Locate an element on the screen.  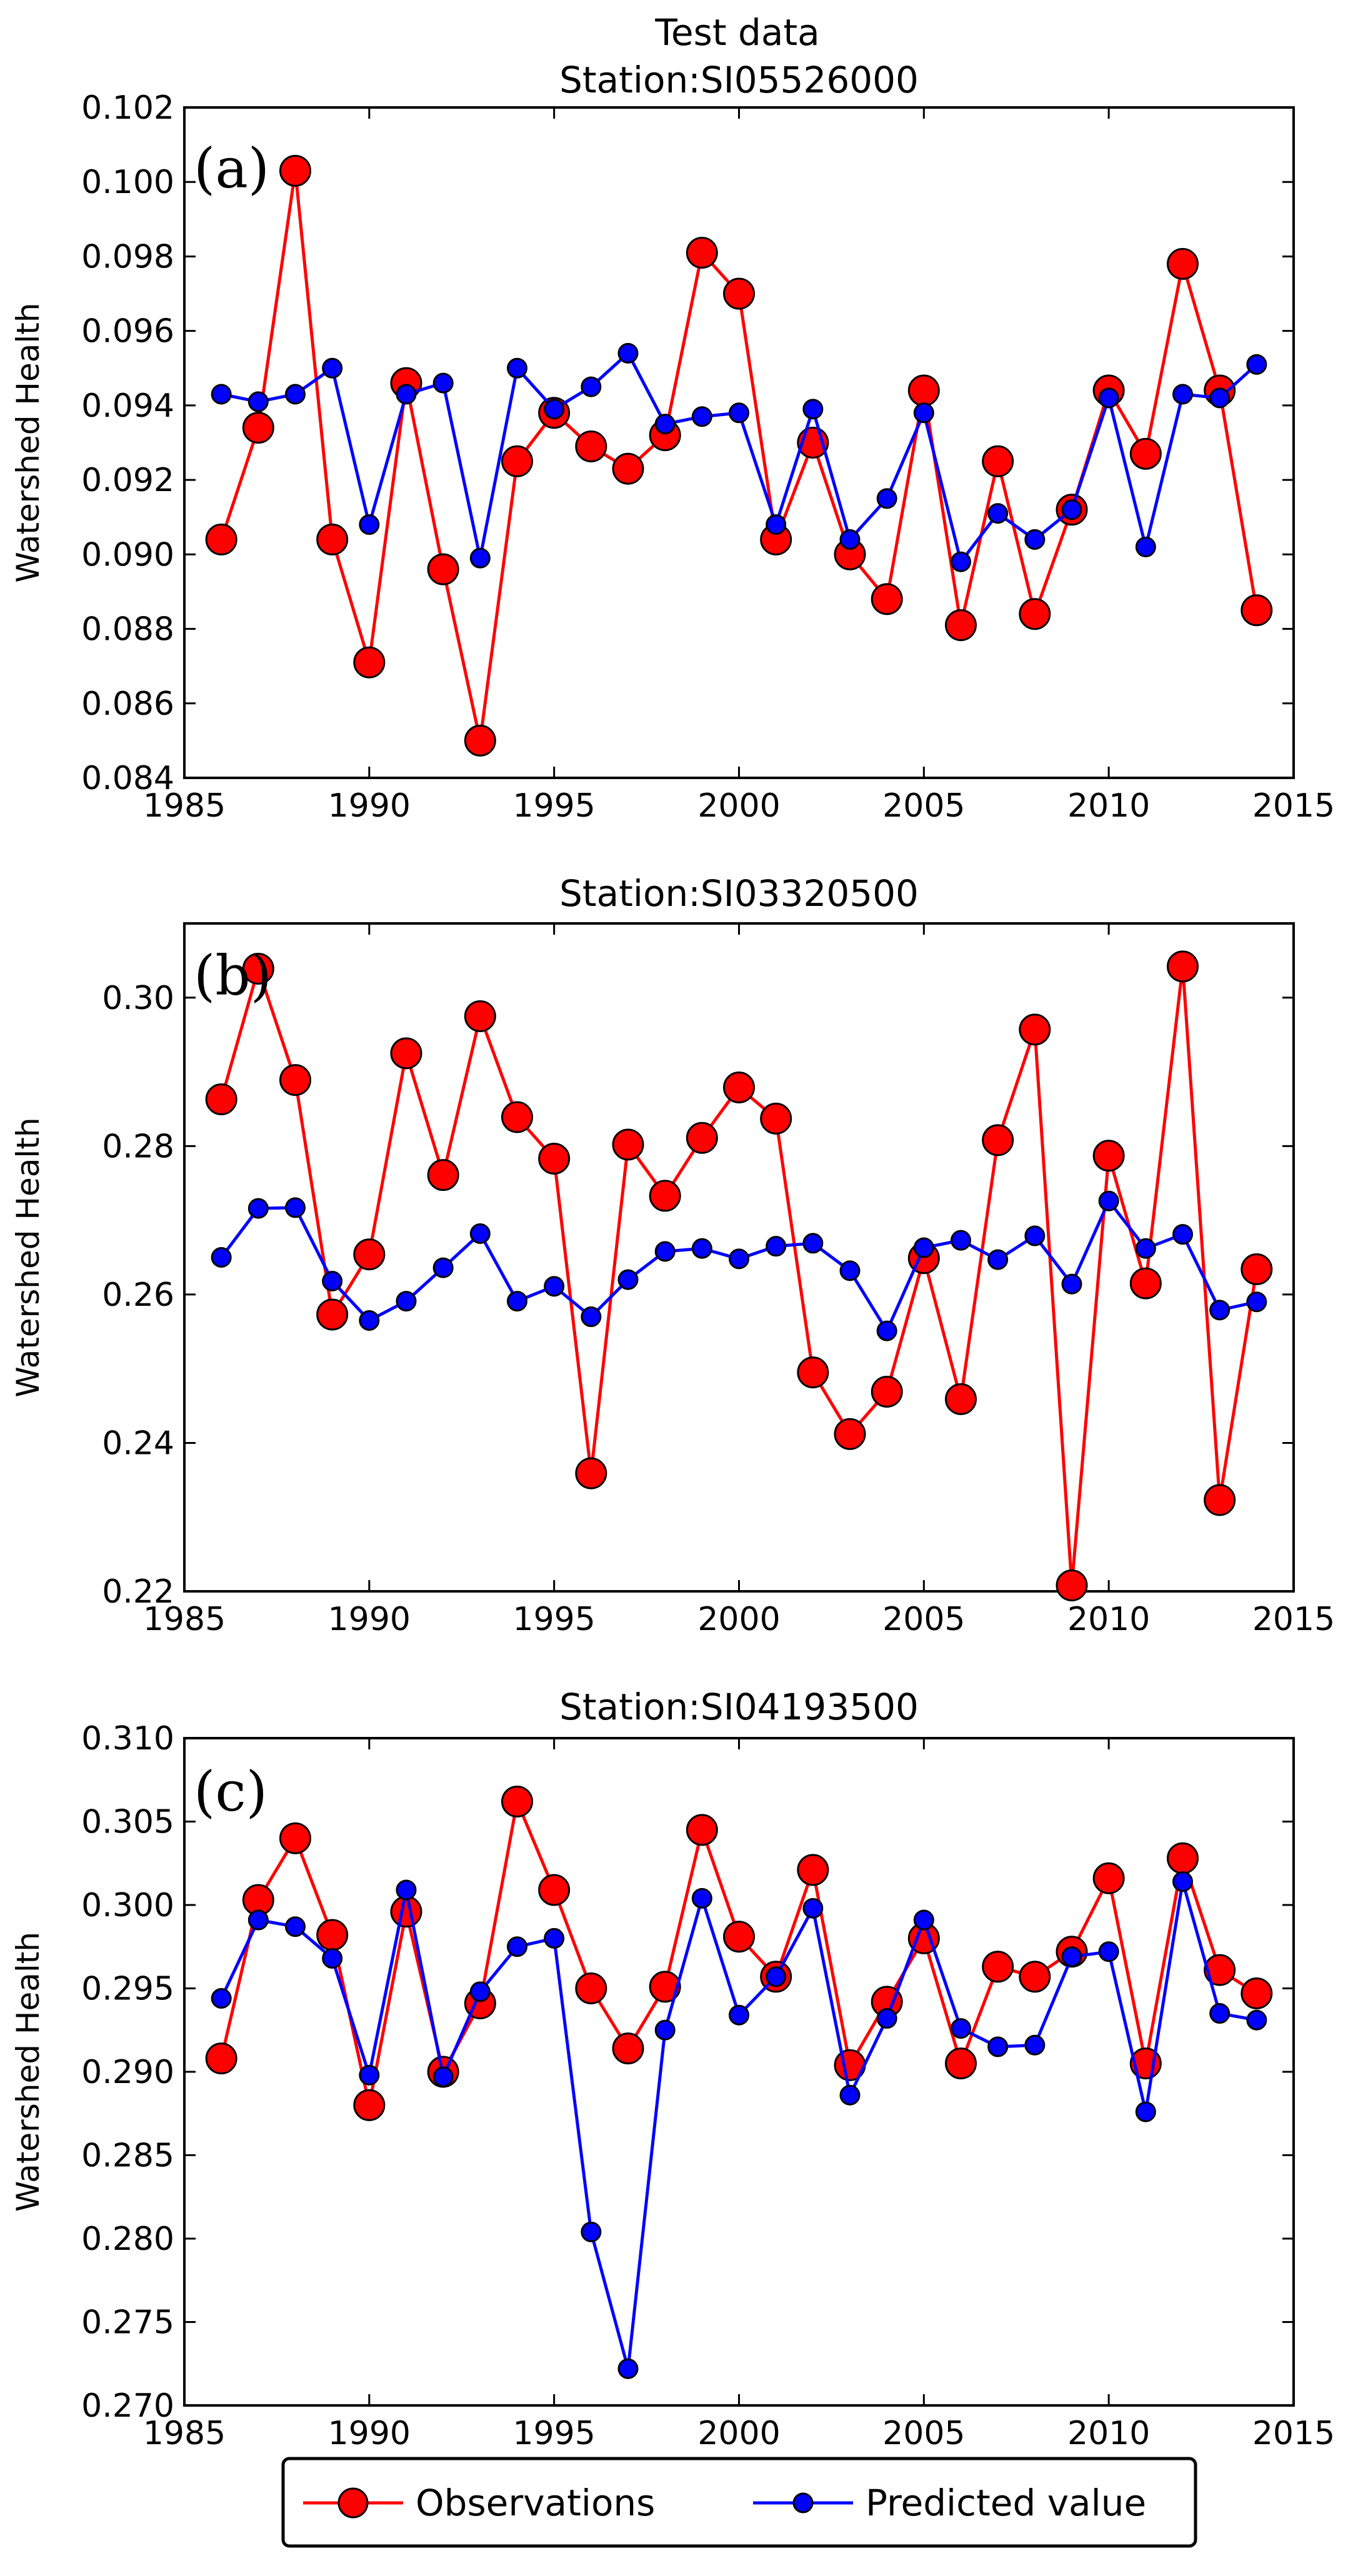
y-tick-label-b: 0.24 is located at coordinates (138, 1444).